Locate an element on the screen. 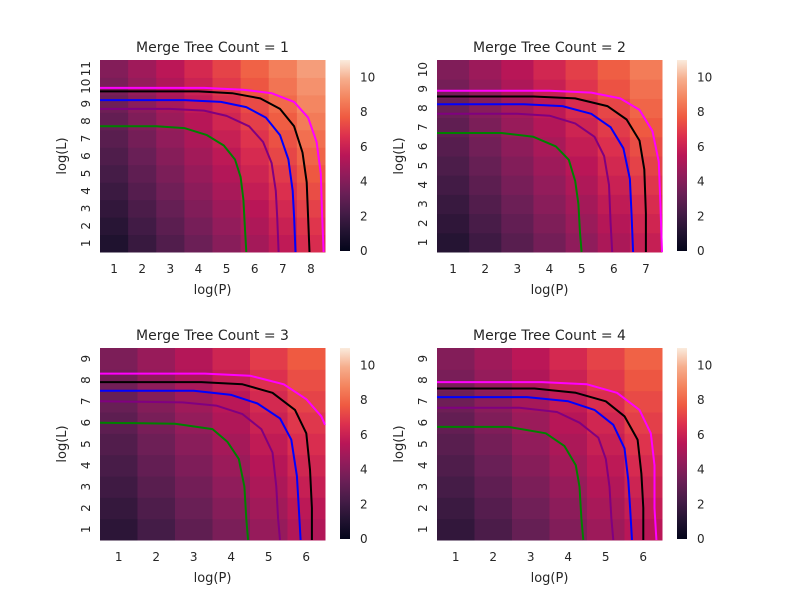 The height and width of the screenshot is (600, 800). colorbar-tick-label: 6 is located at coordinates (364, 435).